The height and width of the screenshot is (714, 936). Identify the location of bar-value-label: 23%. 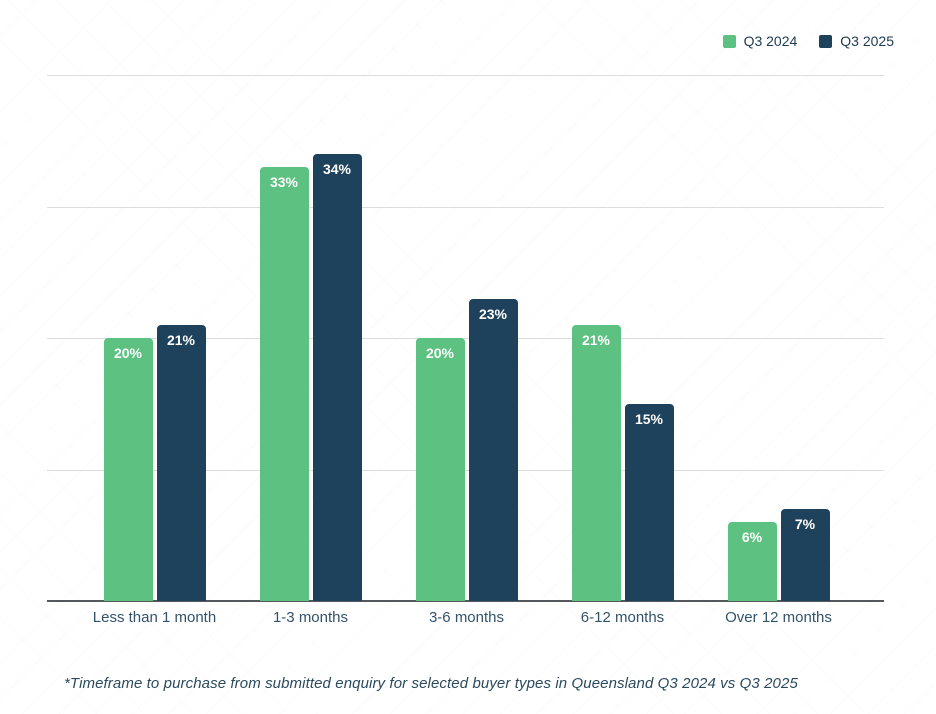
(493, 314).